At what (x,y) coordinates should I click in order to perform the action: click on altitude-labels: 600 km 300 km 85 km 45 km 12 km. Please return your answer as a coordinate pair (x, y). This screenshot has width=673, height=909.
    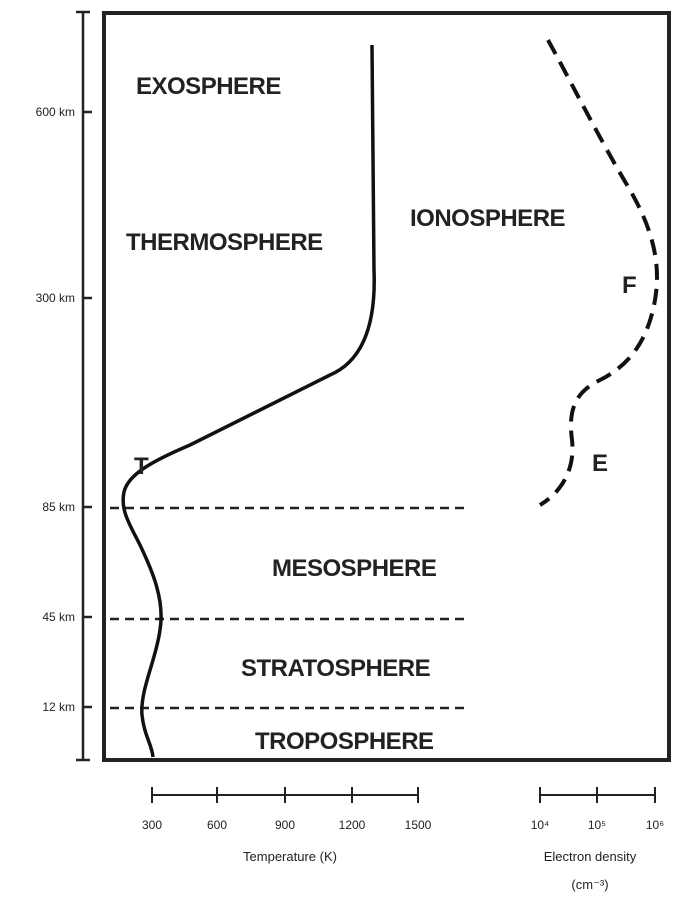
    Looking at the image, I should click on (55, 409).